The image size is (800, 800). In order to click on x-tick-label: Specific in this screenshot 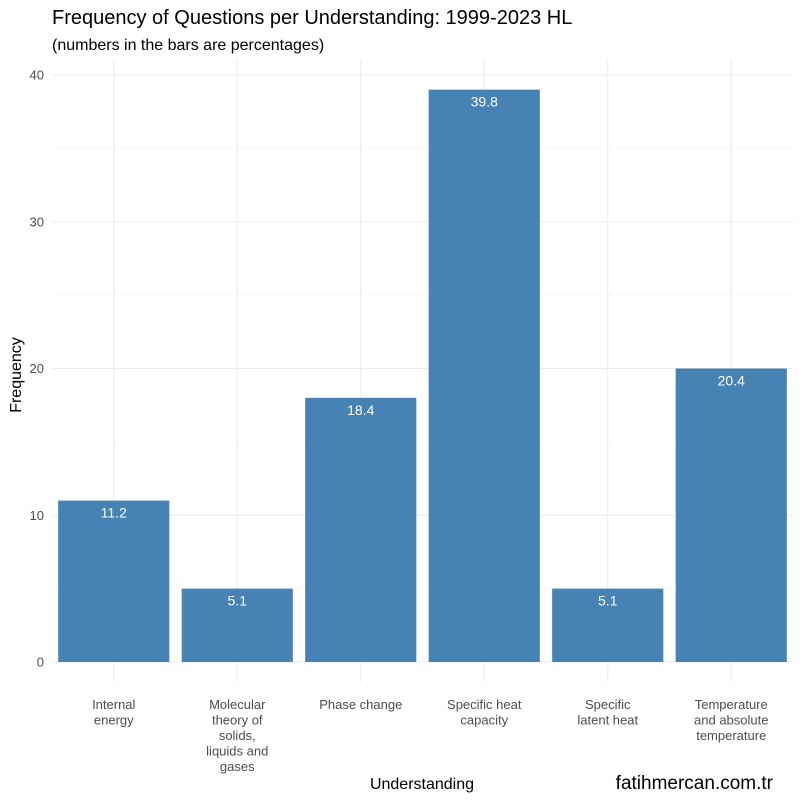, I will do `click(608, 704)`.